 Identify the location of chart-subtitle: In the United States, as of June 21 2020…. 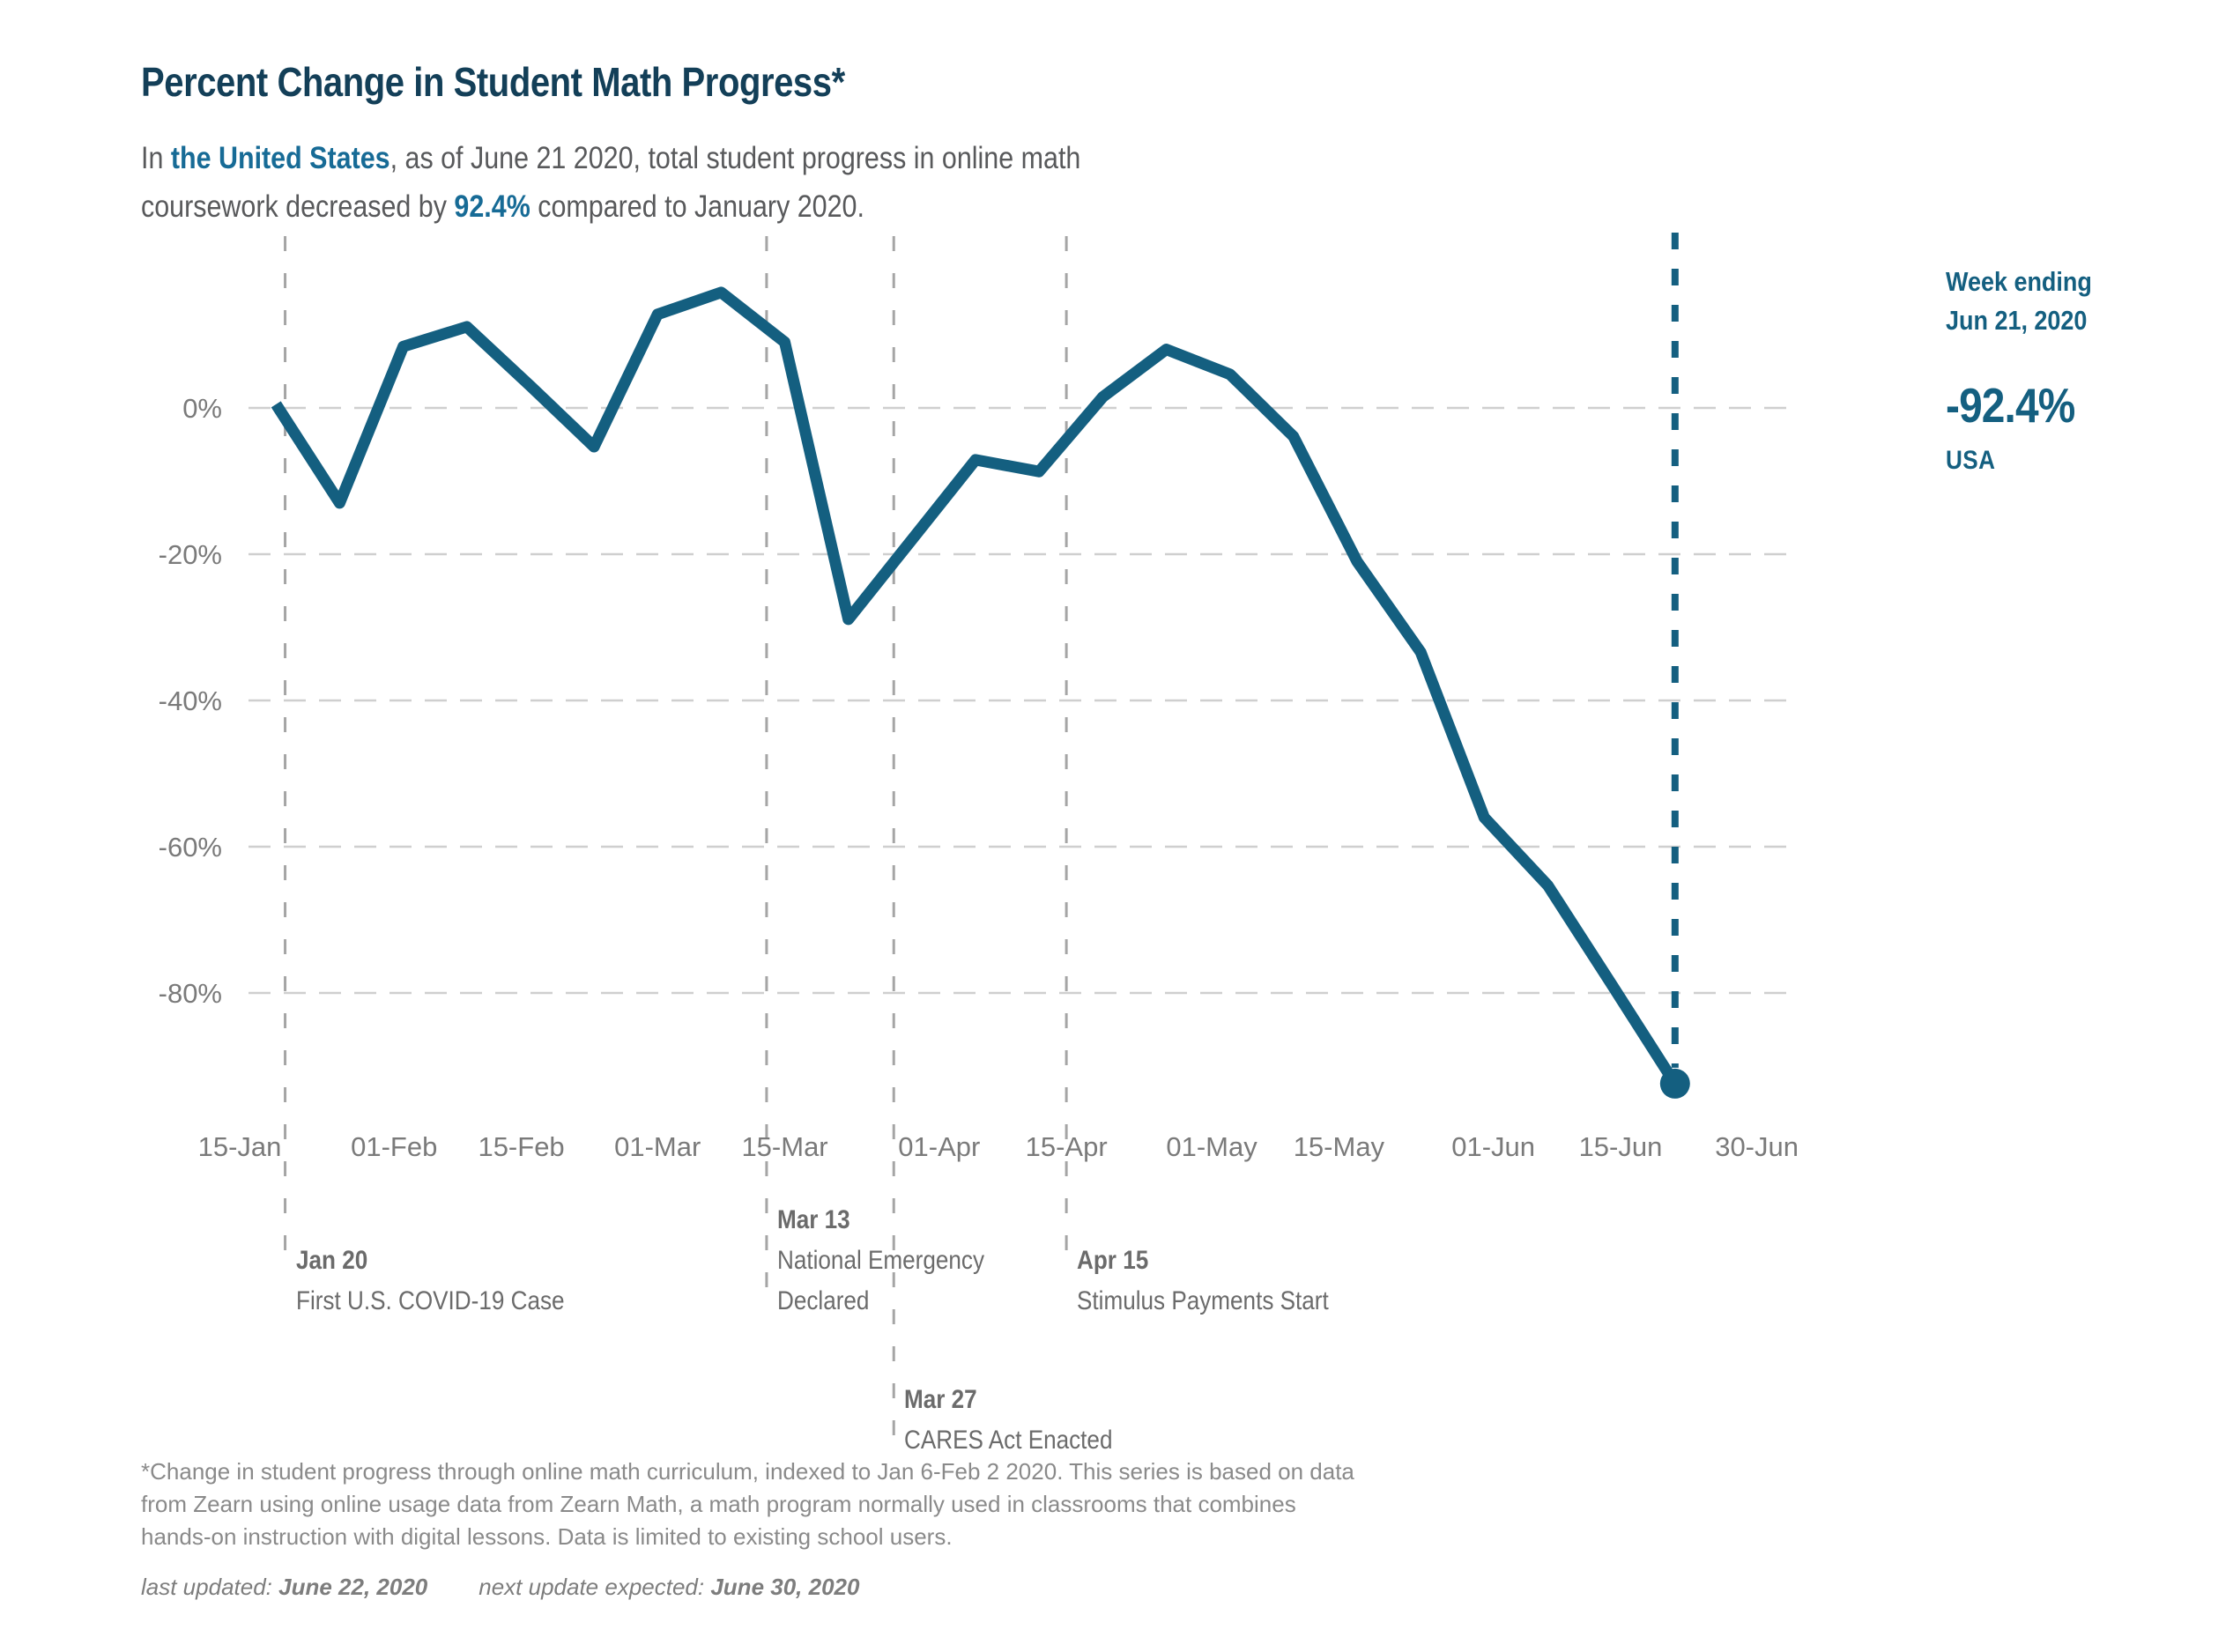
(677, 182).